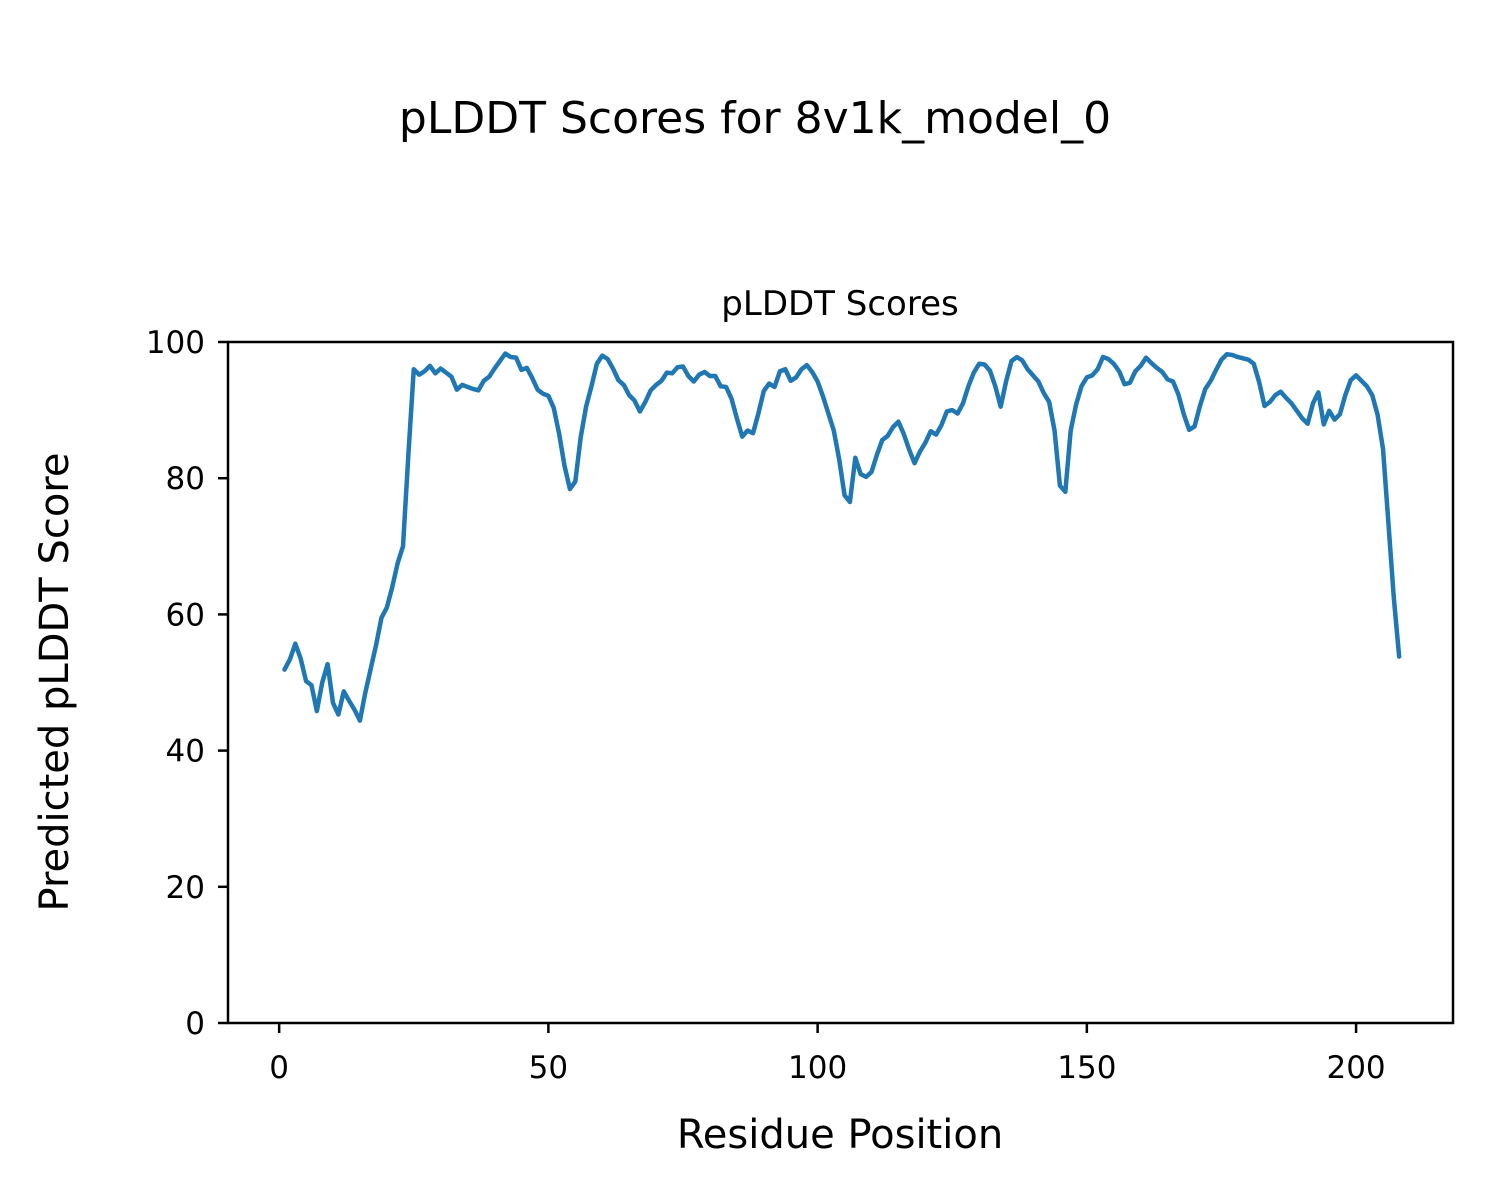 The image size is (1500, 1200). I want to click on y-axis-label: Predicted pLDDT Score, so click(55, 682).